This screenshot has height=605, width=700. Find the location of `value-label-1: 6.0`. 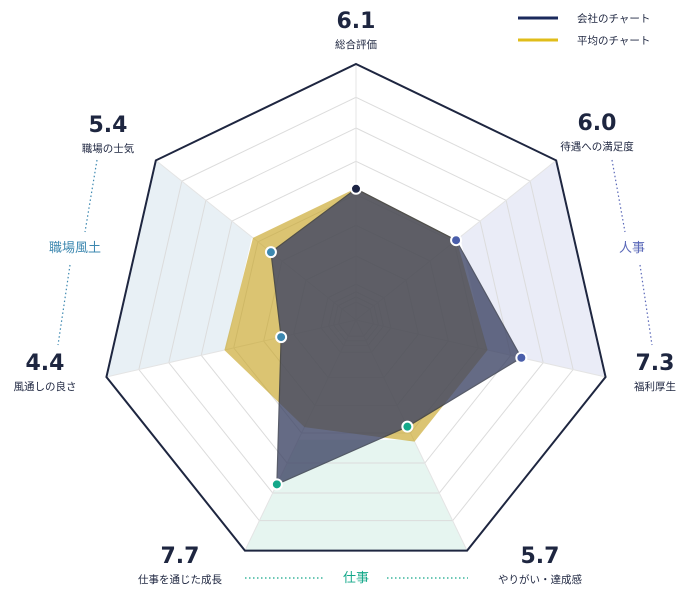

value-label-1: 6.0 is located at coordinates (597, 123).